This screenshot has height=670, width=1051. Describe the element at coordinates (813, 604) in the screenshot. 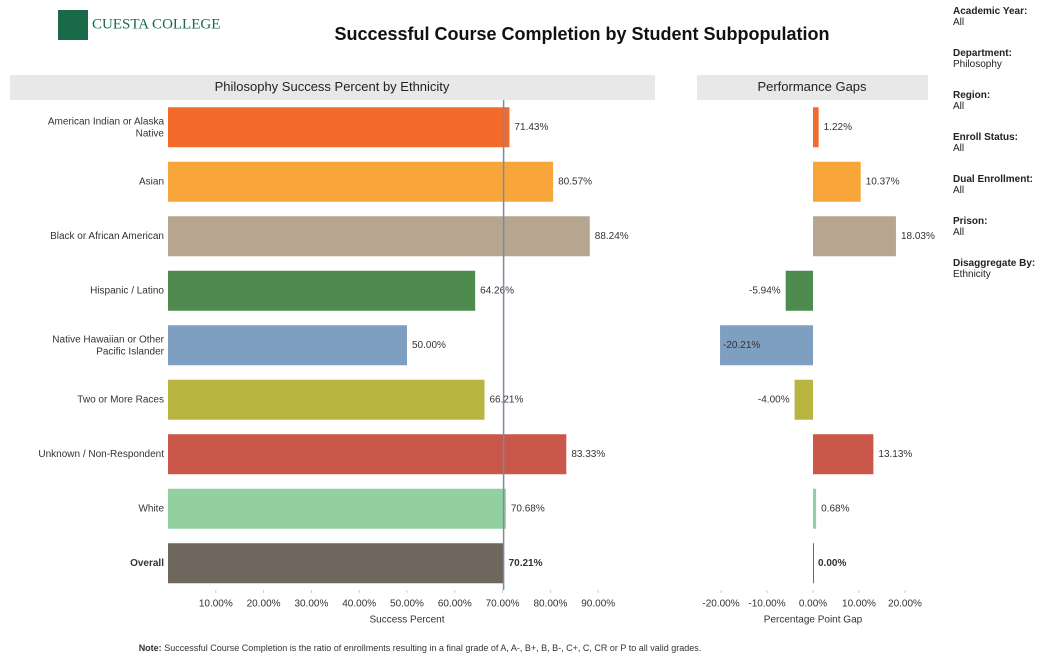

I see `x-tick-label: 0.00%` at that location.